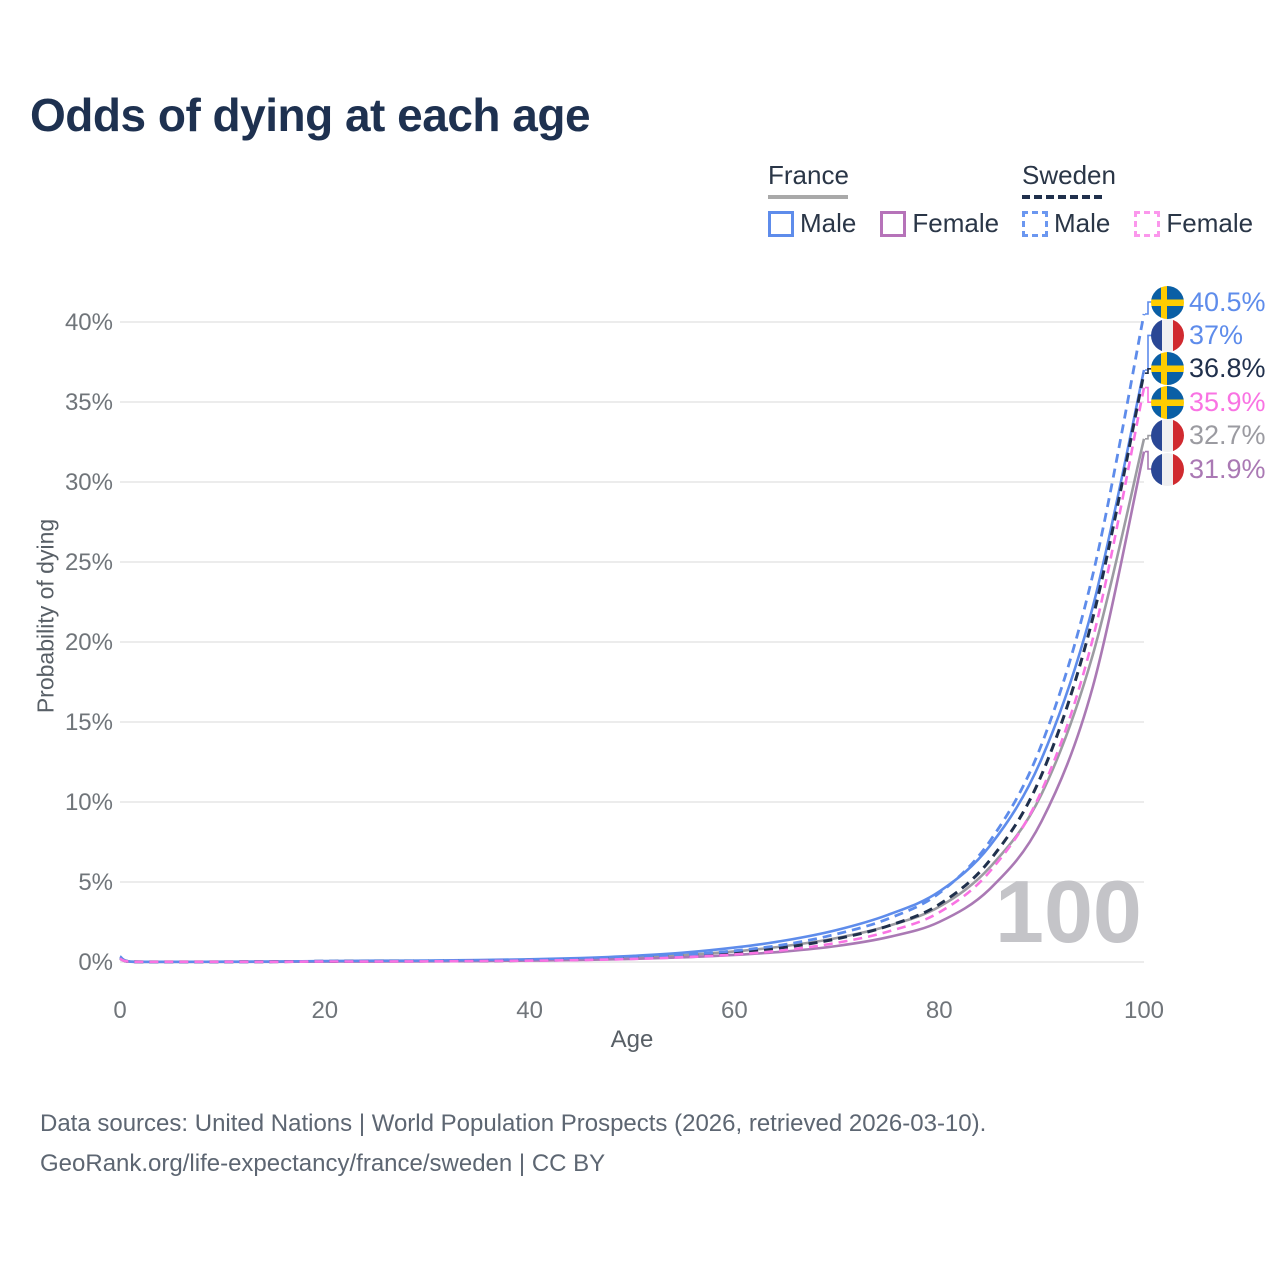 The image size is (1280, 1280). I want to click on y-tick-label: 10%, so click(89, 802).